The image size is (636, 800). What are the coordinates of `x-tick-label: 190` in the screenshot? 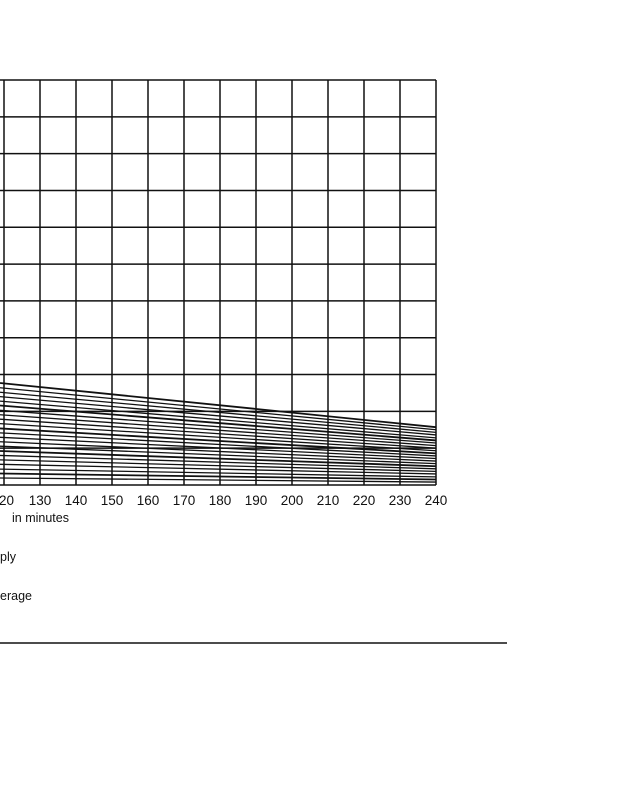 It's located at (256, 500).